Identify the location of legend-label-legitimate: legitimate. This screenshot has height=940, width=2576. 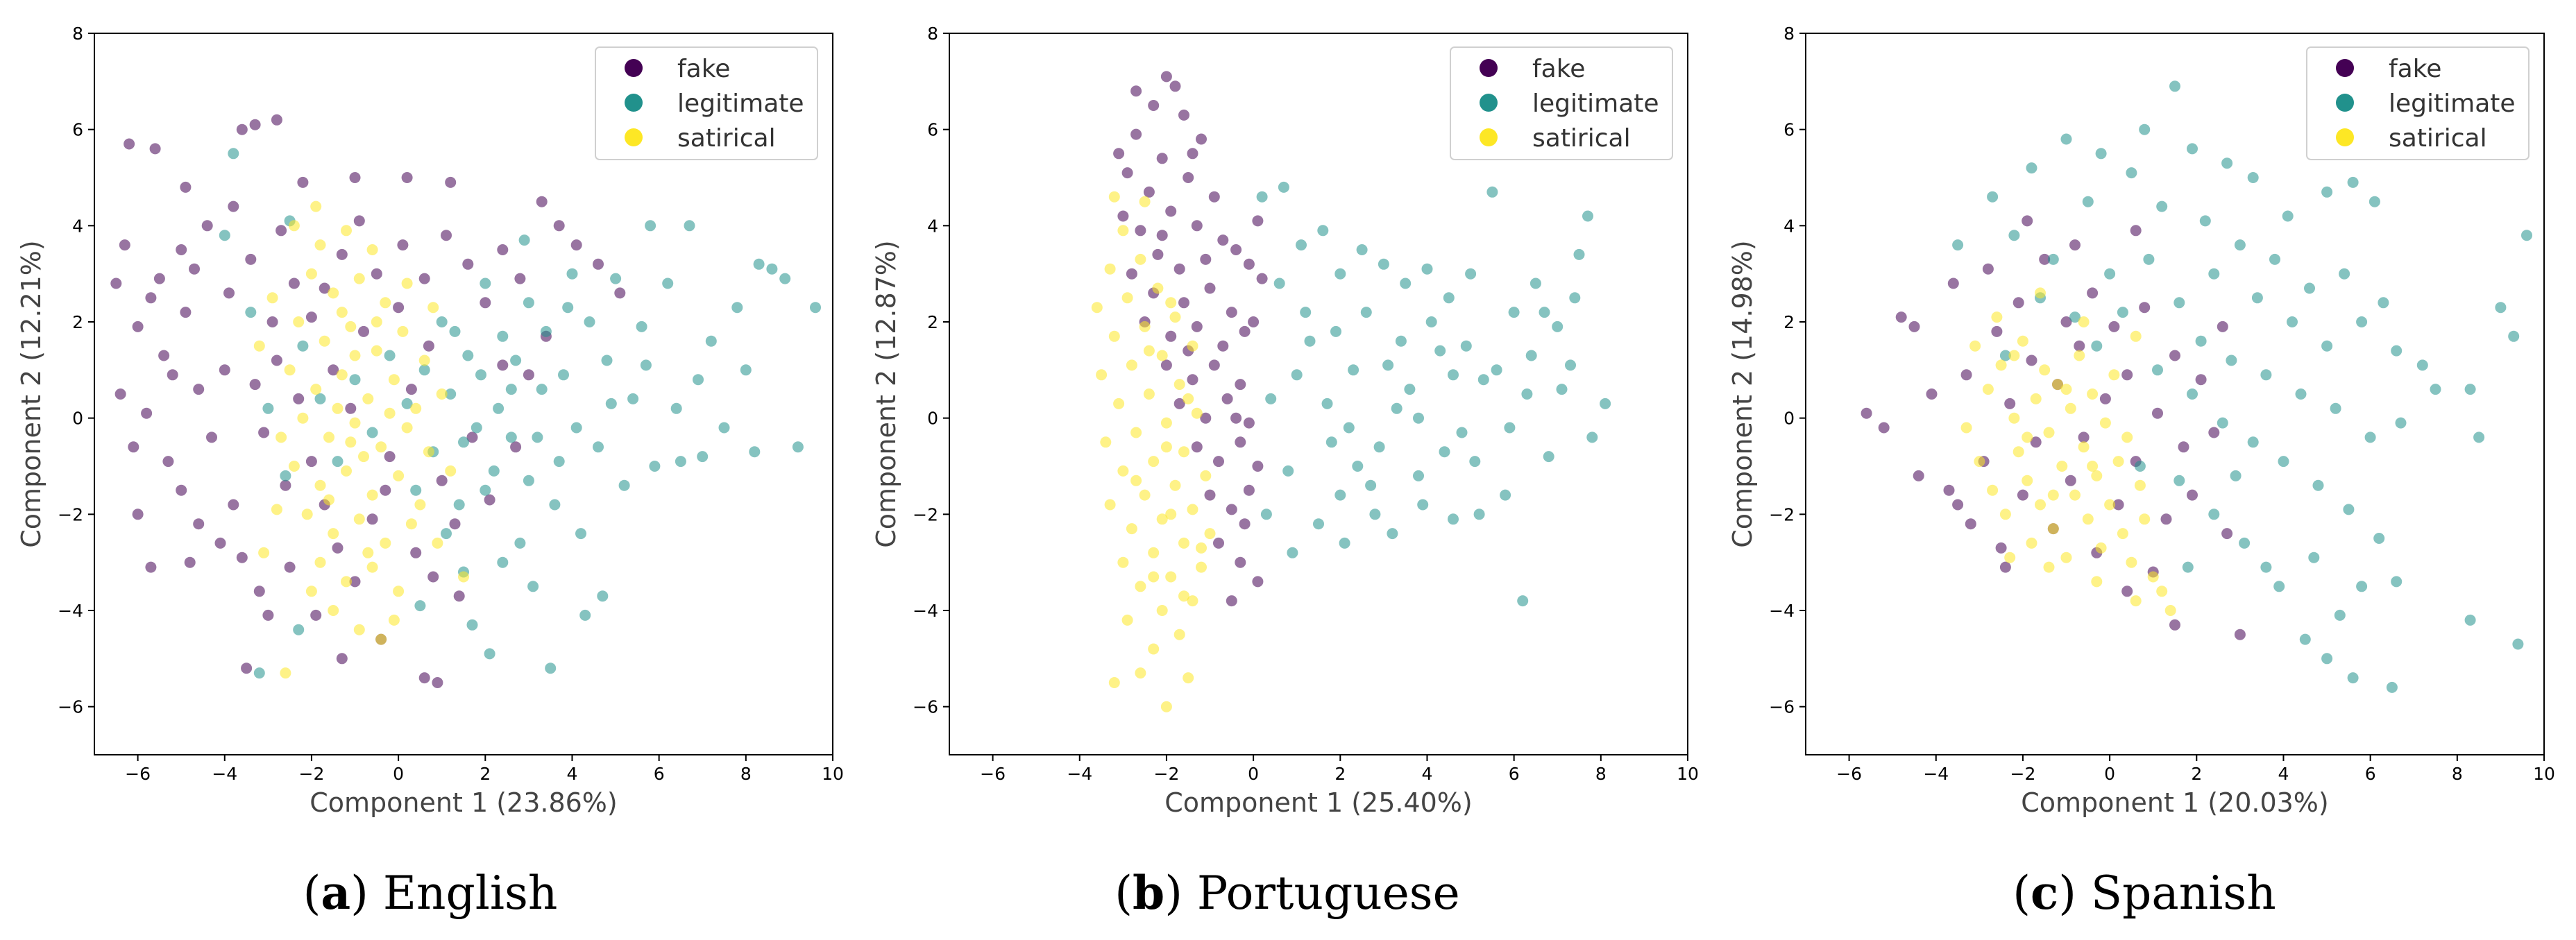
(1595, 103).